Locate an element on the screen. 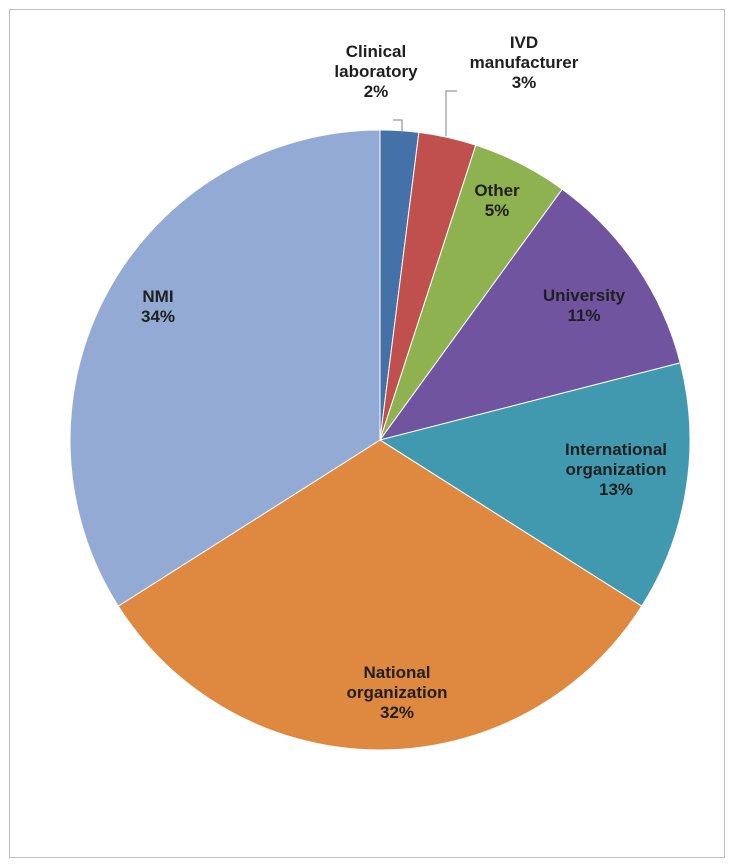  slice-label-line: manufacturer is located at coordinates (524, 62).